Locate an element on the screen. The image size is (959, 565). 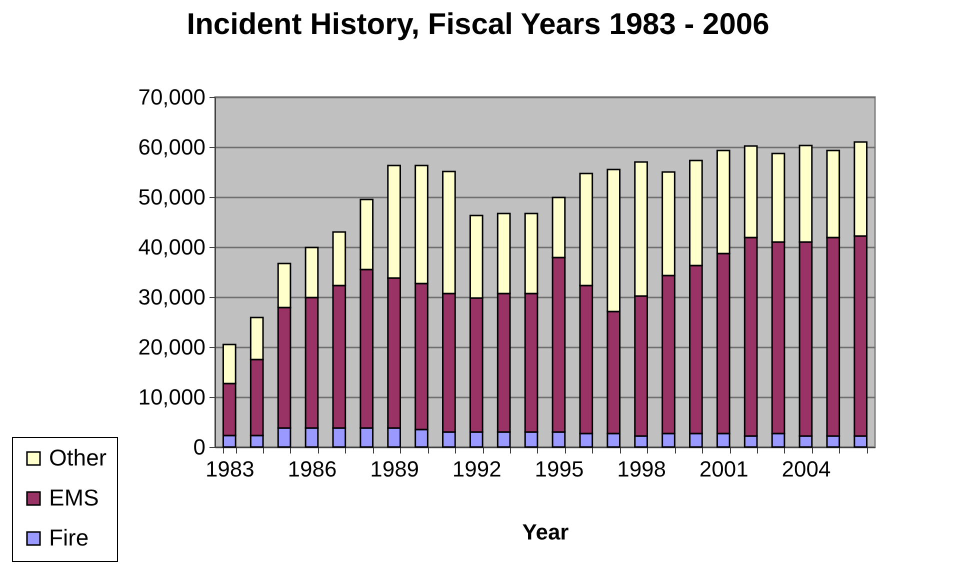
x-tick-label: 1989 is located at coordinates (395, 469).